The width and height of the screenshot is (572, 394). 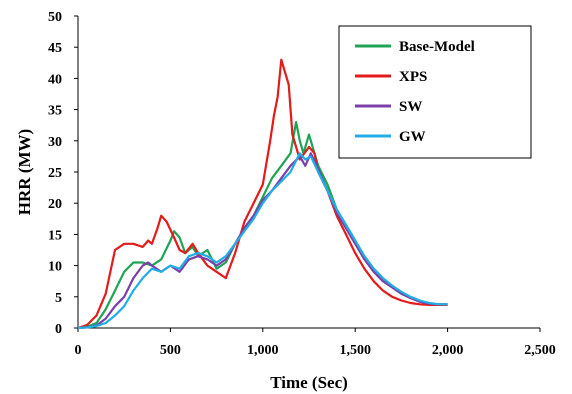 I want to click on legend-label: Base-Model, so click(x=437, y=47).